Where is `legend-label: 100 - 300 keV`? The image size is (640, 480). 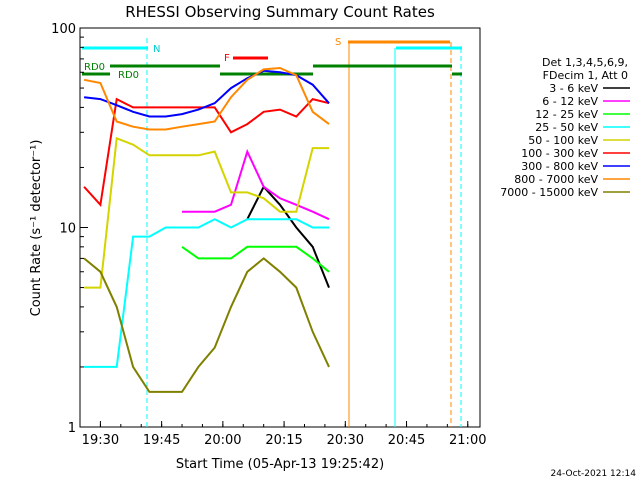 legend-label: 100 - 300 keV is located at coordinates (559, 153).